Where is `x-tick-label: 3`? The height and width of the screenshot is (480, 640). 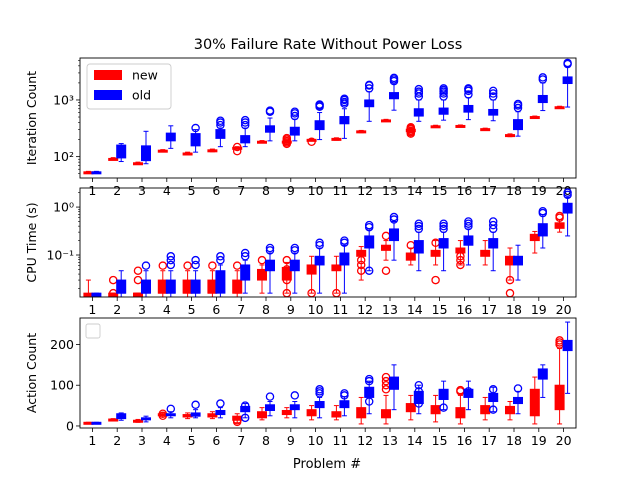 x-tick-label: 3 is located at coordinates (142, 190).